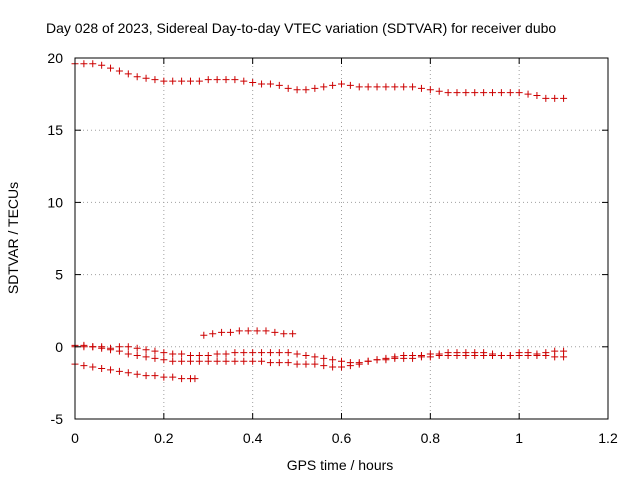 The image size is (640, 480). I want to click on x-axis-label: GPS time / hours, so click(340, 465).